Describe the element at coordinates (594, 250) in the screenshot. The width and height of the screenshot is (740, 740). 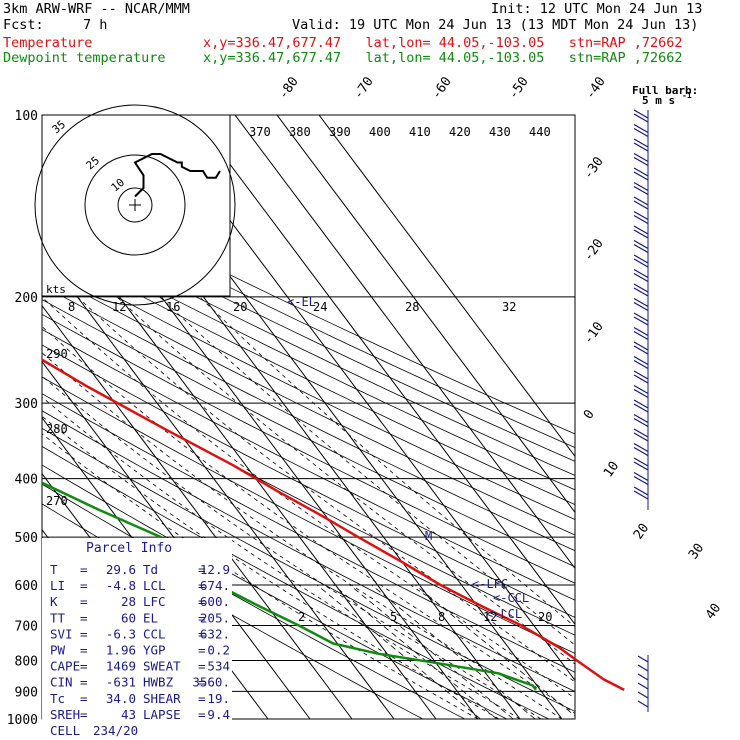
I see `isotherm-label: -20` at that location.